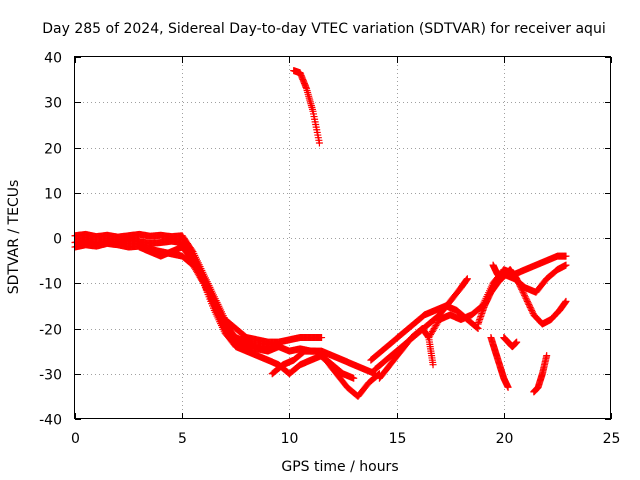 This screenshot has height=480, width=640. I want to click on series-track-o, so click(540, 374).